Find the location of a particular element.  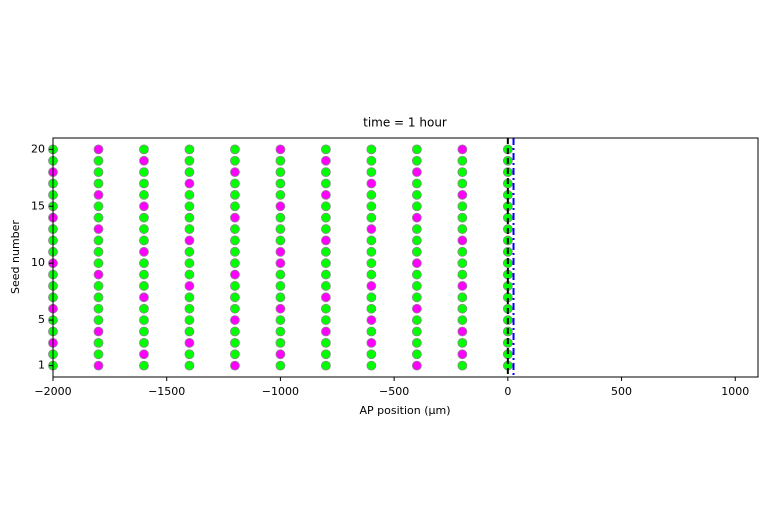

x-tick-label: −1000 is located at coordinates (280, 391).